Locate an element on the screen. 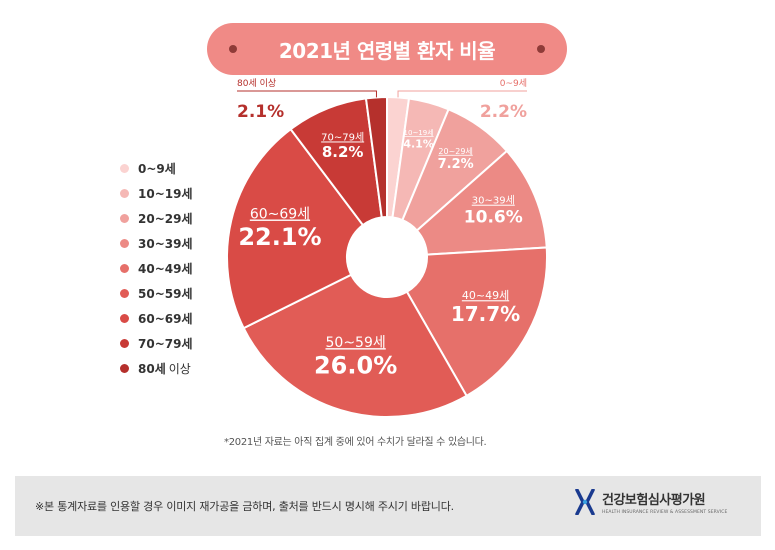 The image size is (775, 550). slice-value-label: 26.0% is located at coordinates (355, 366).